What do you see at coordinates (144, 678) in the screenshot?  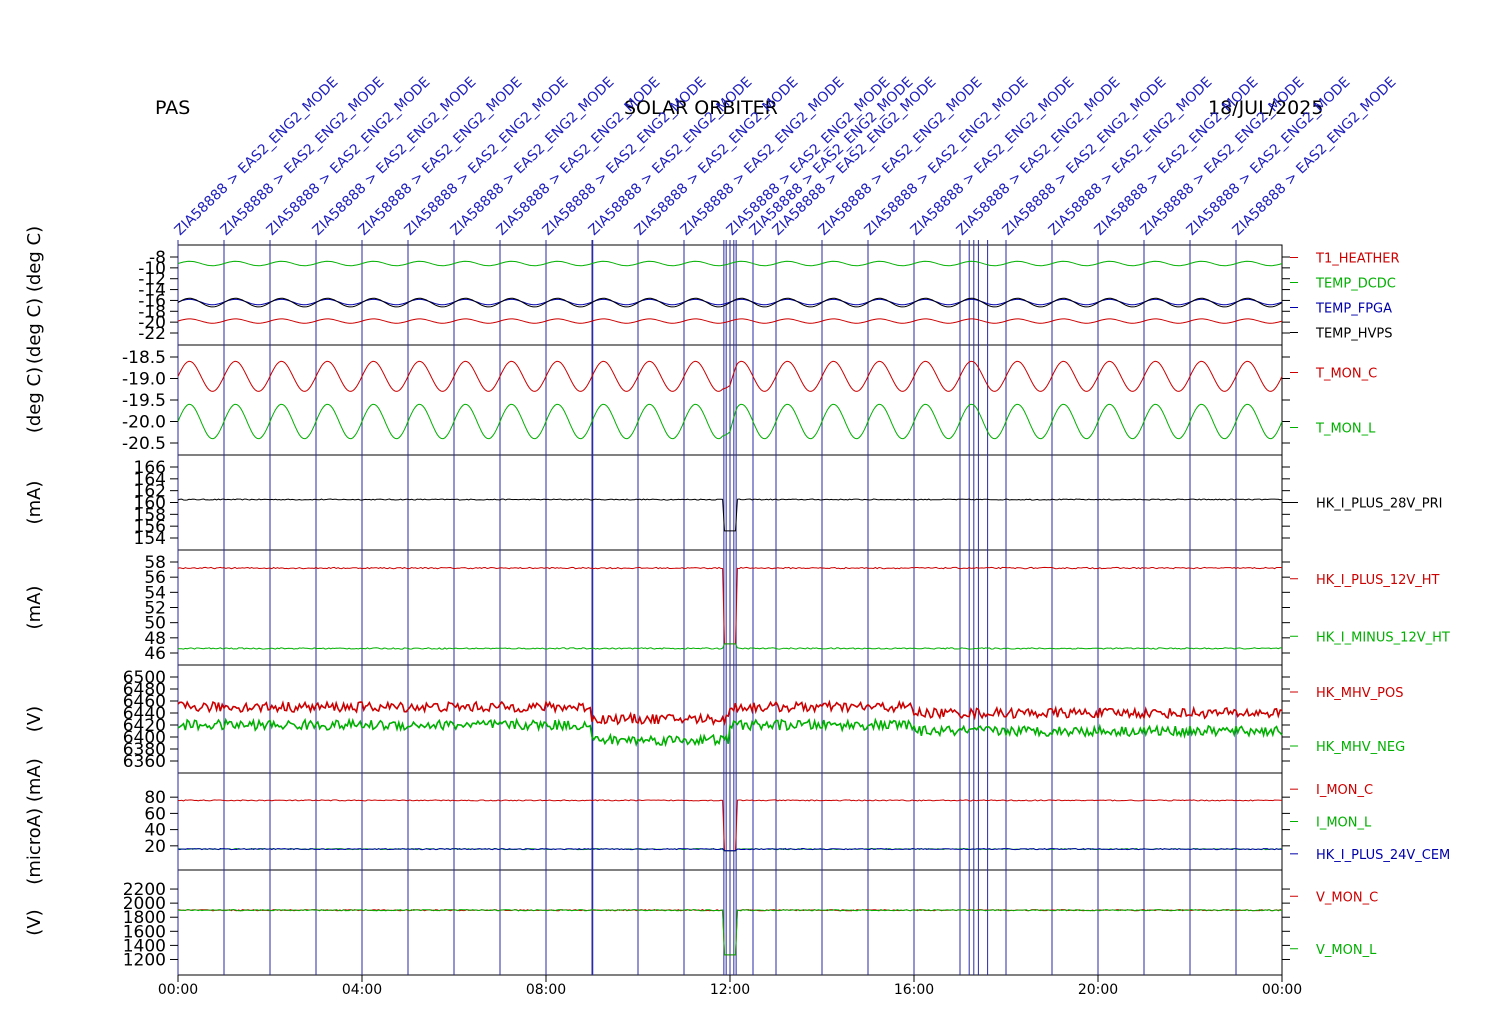 I see `y-tick-label: 6500` at bounding box center [144, 678].